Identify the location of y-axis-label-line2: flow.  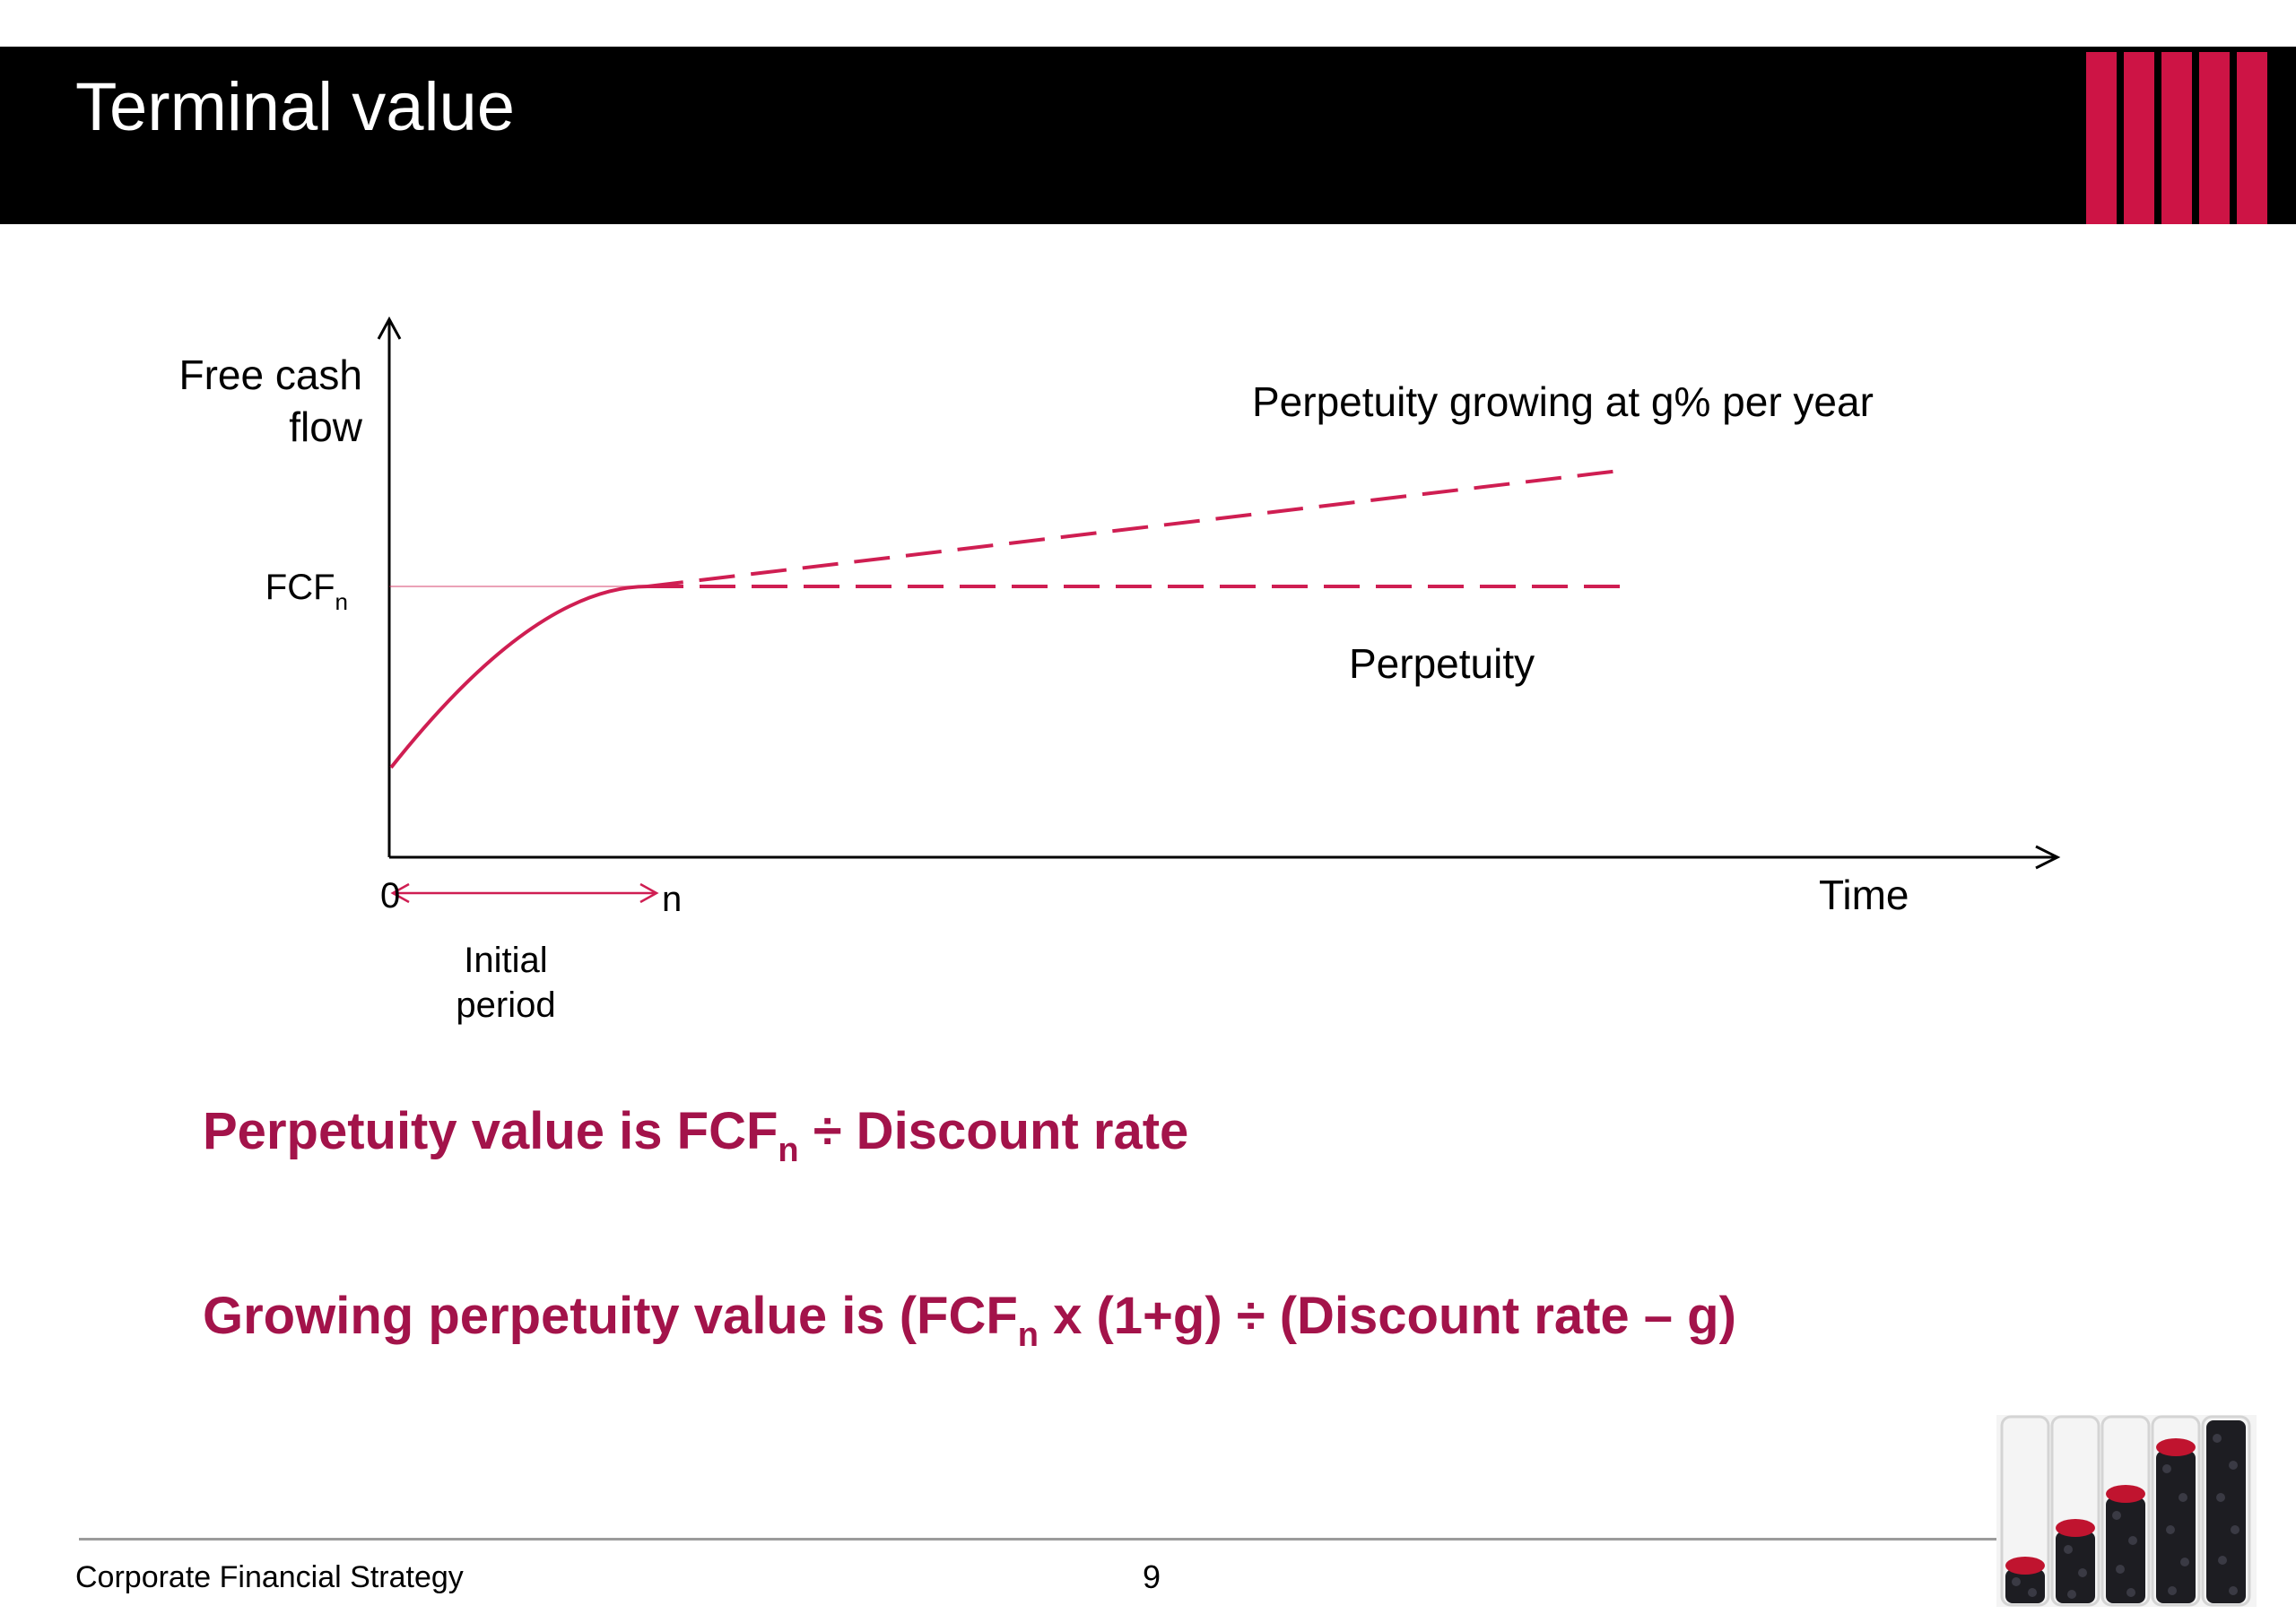
(326, 427).